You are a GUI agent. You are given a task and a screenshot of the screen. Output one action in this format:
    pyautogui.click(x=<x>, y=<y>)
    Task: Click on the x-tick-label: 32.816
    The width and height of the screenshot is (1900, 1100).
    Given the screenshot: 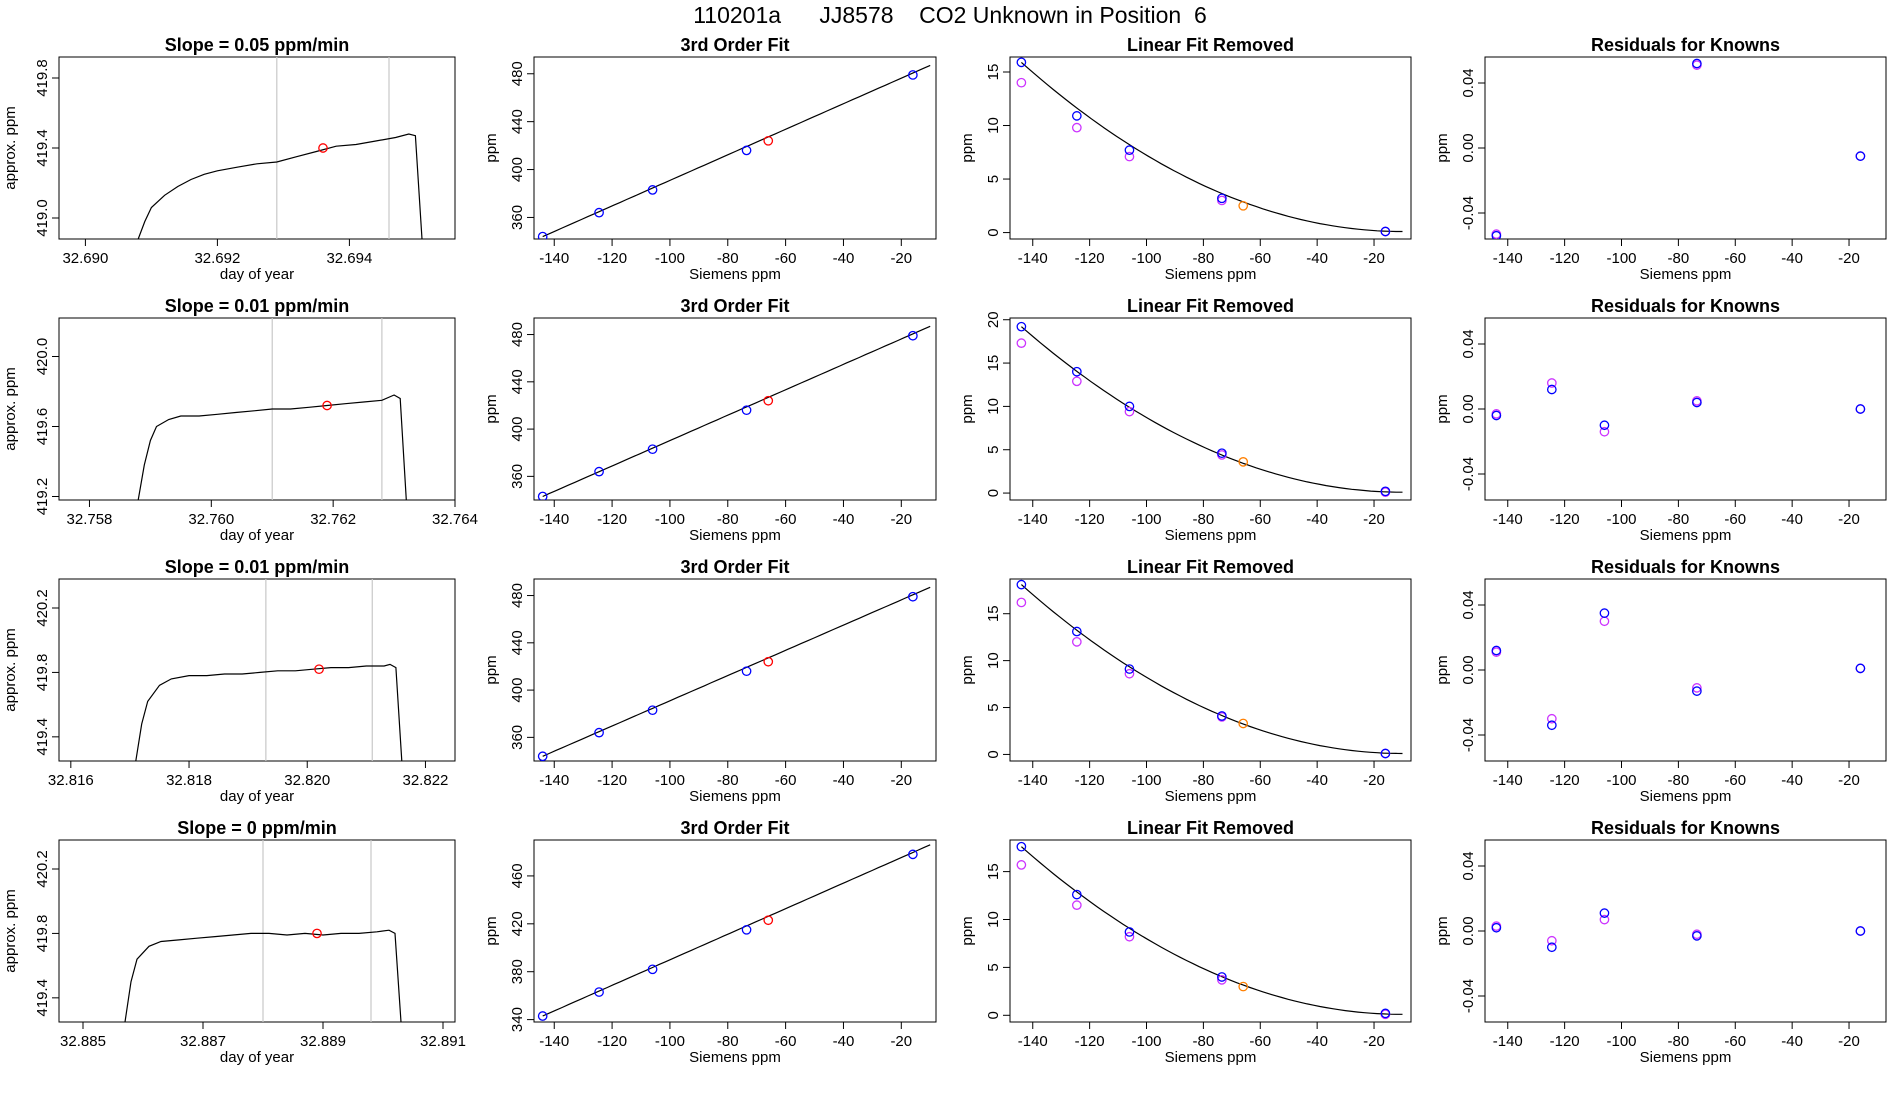 What is the action you would take?
    pyautogui.click(x=71, y=780)
    